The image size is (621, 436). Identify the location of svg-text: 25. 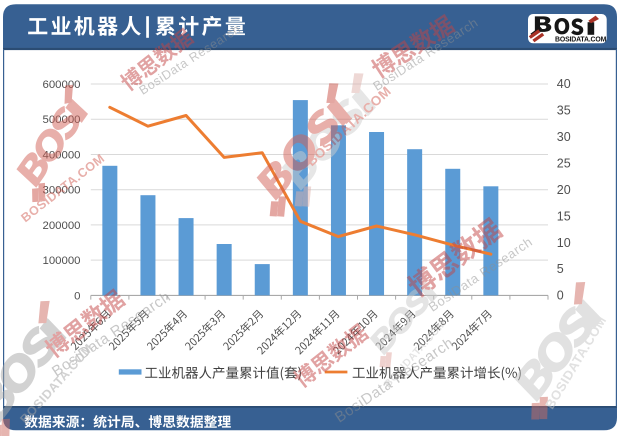
(564, 163).